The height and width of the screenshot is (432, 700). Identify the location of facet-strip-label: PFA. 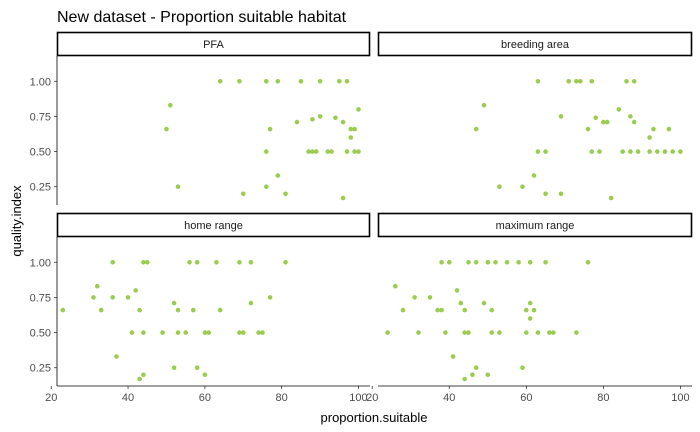
(213, 45).